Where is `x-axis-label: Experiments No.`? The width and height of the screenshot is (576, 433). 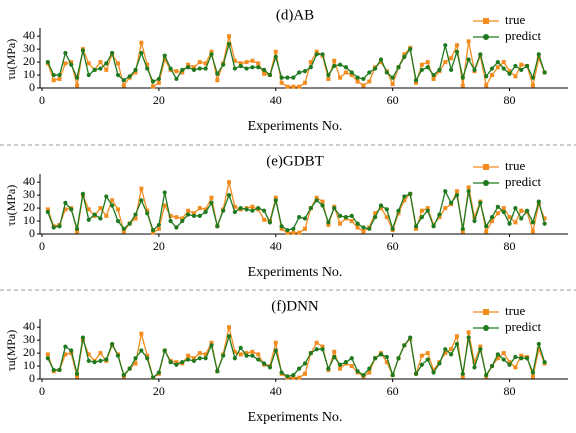 x-axis-label: Experiments No. is located at coordinates (295, 417).